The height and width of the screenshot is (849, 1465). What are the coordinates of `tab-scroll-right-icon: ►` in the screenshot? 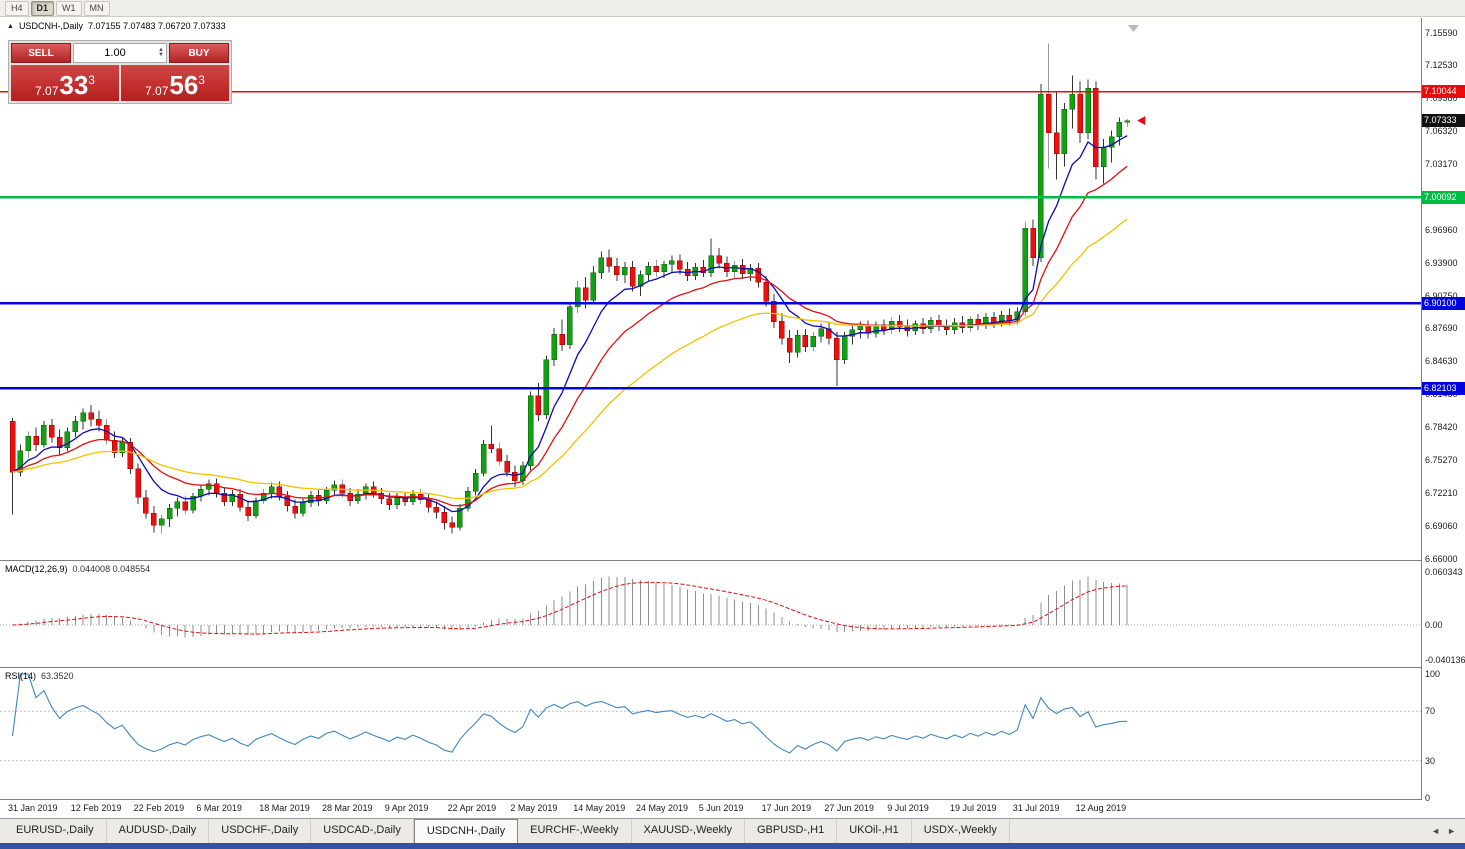 It's located at (1451, 831).